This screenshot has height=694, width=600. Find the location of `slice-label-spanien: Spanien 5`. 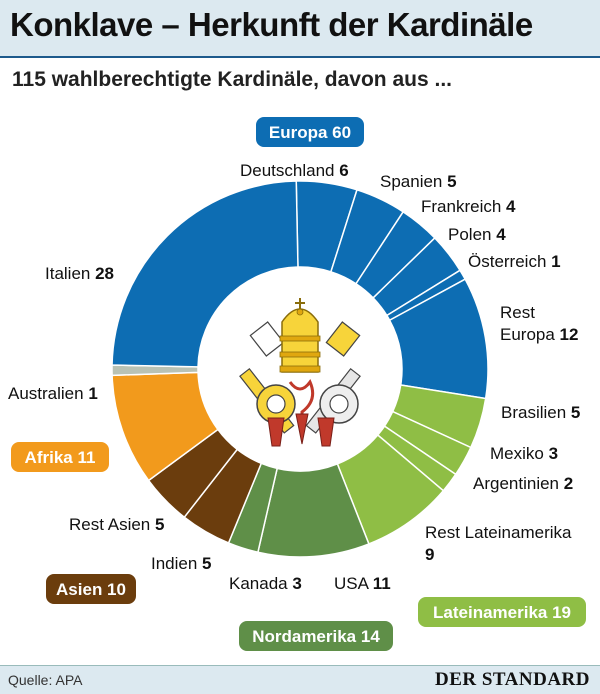

slice-label-spanien: Spanien 5 is located at coordinates (418, 181).